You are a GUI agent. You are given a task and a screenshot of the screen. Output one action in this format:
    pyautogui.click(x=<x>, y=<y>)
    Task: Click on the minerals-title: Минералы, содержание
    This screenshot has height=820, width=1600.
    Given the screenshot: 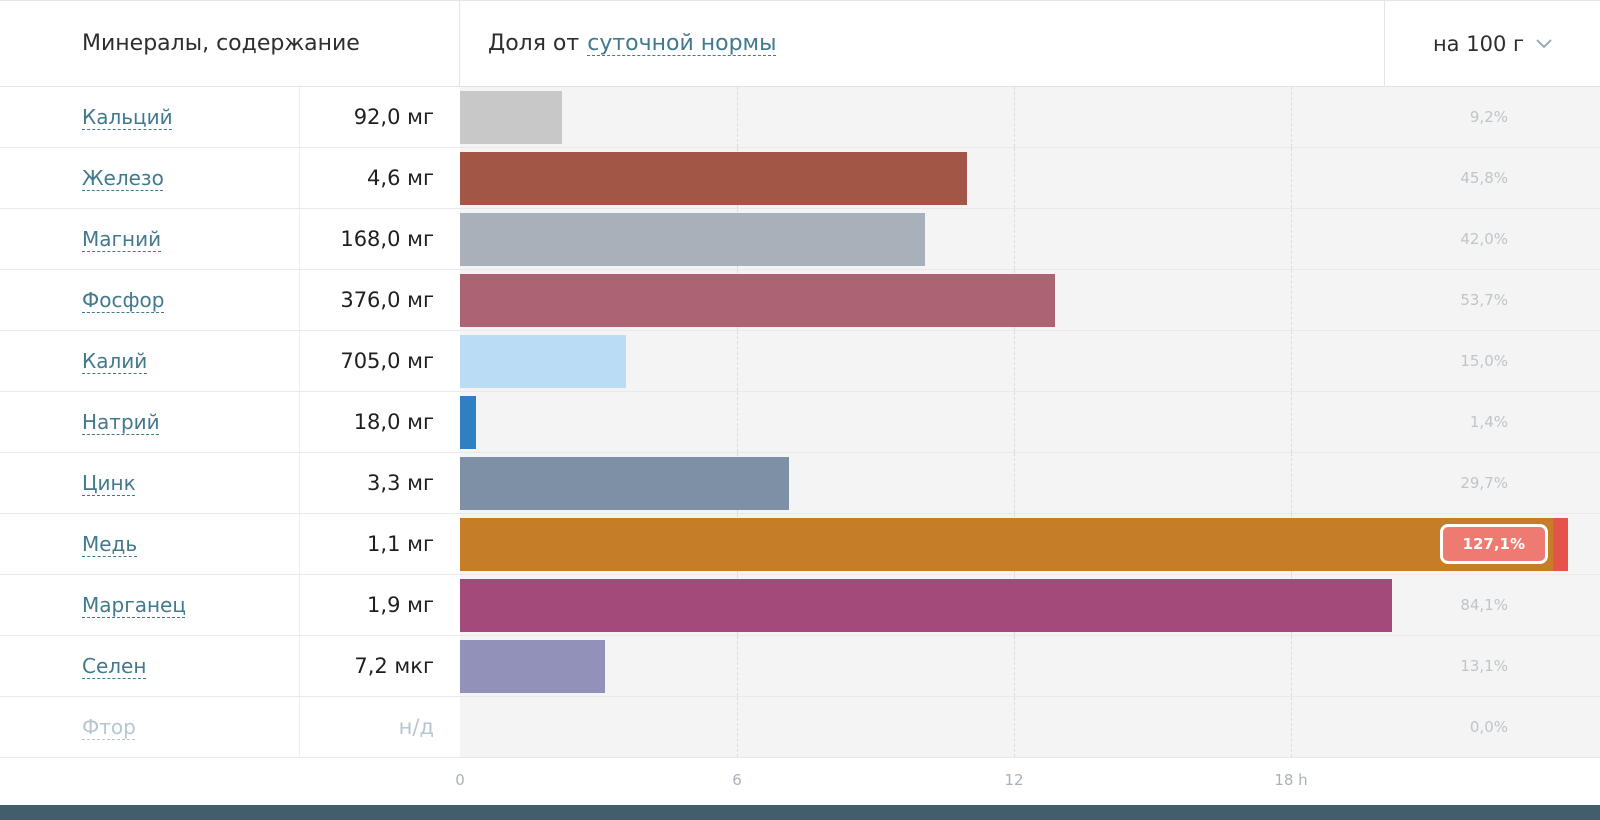 What is the action you would take?
    pyautogui.click(x=221, y=43)
    